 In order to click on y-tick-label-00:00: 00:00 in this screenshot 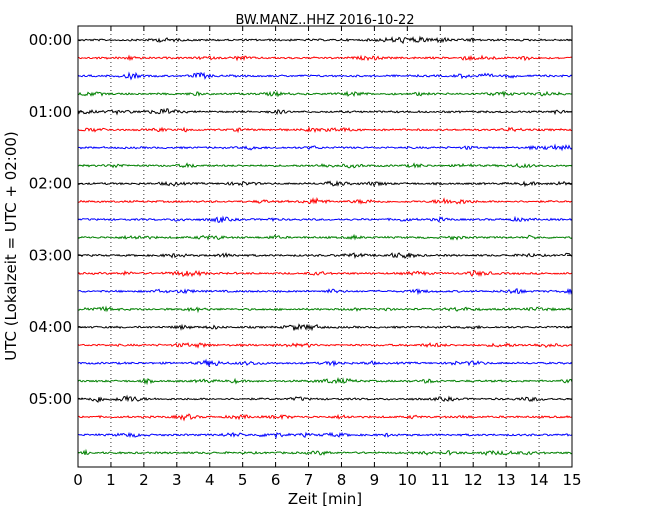, I will do `click(50, 40)`.